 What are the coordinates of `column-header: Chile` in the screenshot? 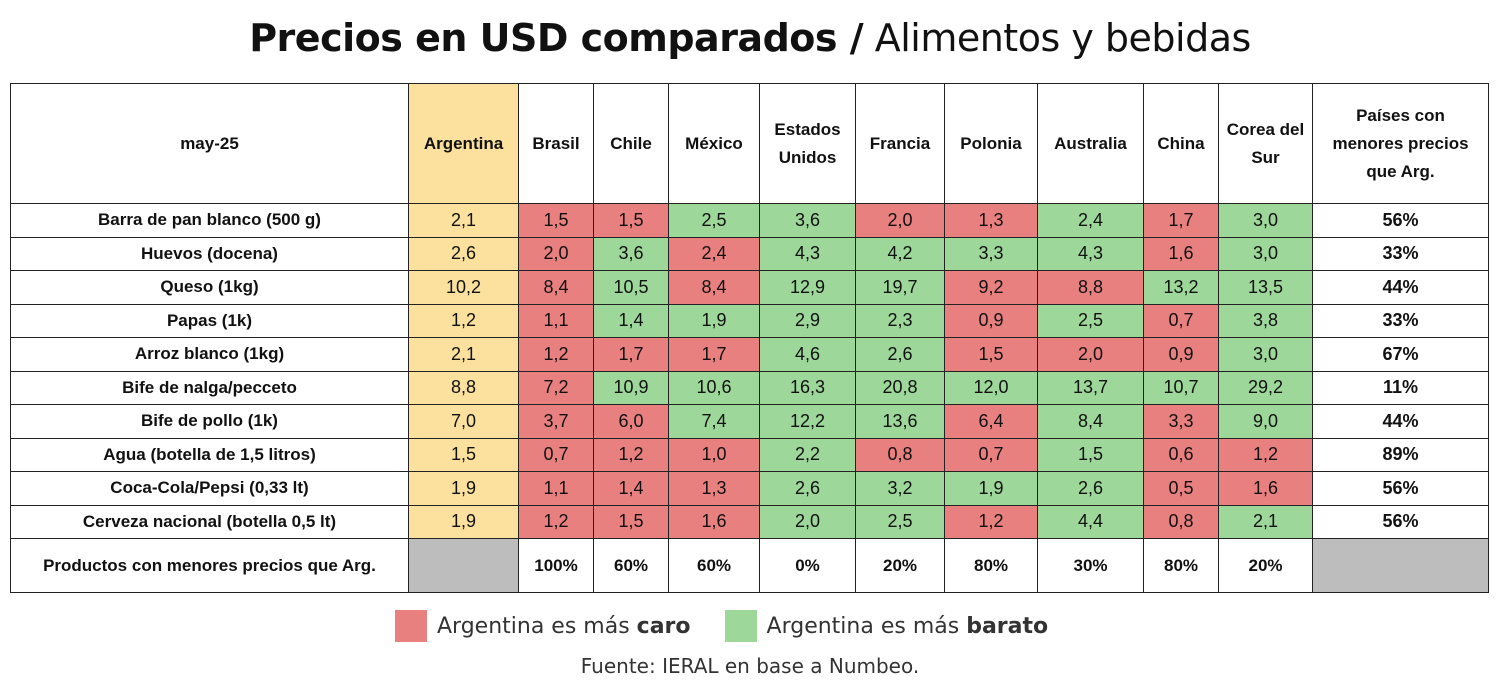 It's located at (631, 143).